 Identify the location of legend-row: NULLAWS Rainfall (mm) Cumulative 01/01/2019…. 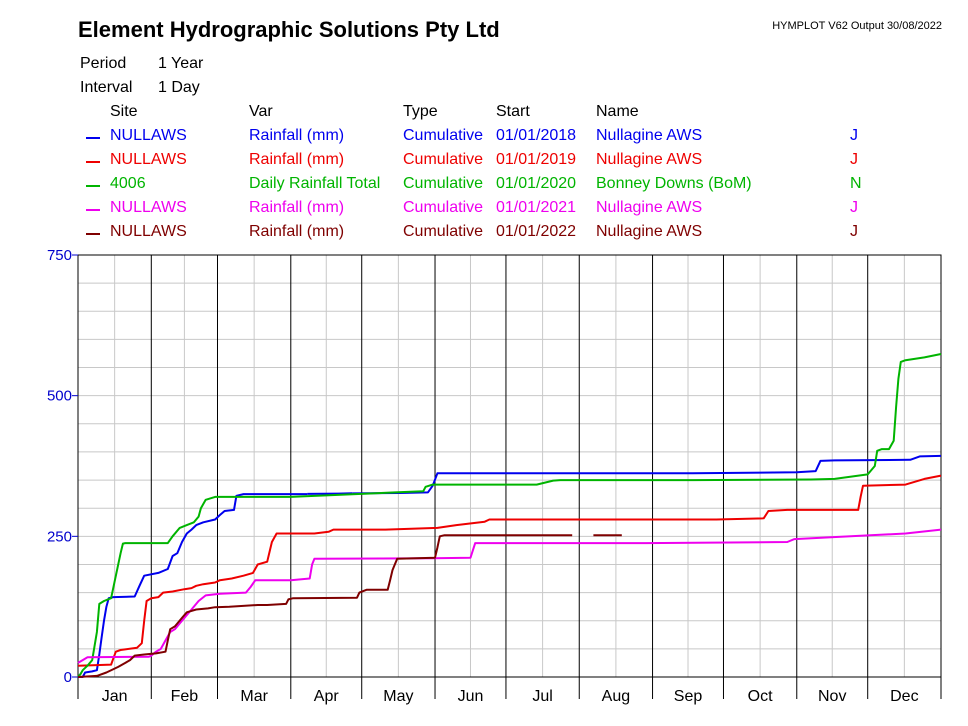
(480, 161).